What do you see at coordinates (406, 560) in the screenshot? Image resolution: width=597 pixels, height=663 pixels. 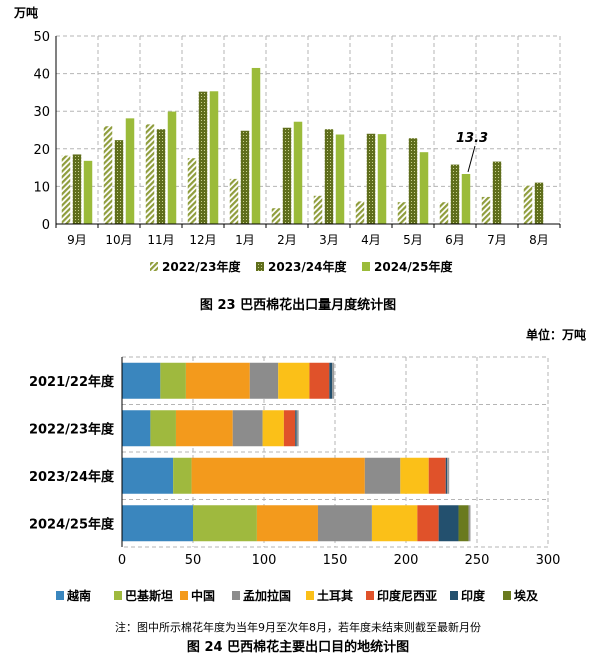 I see `x-tick-label: 200` at bounding box center [406, 560].